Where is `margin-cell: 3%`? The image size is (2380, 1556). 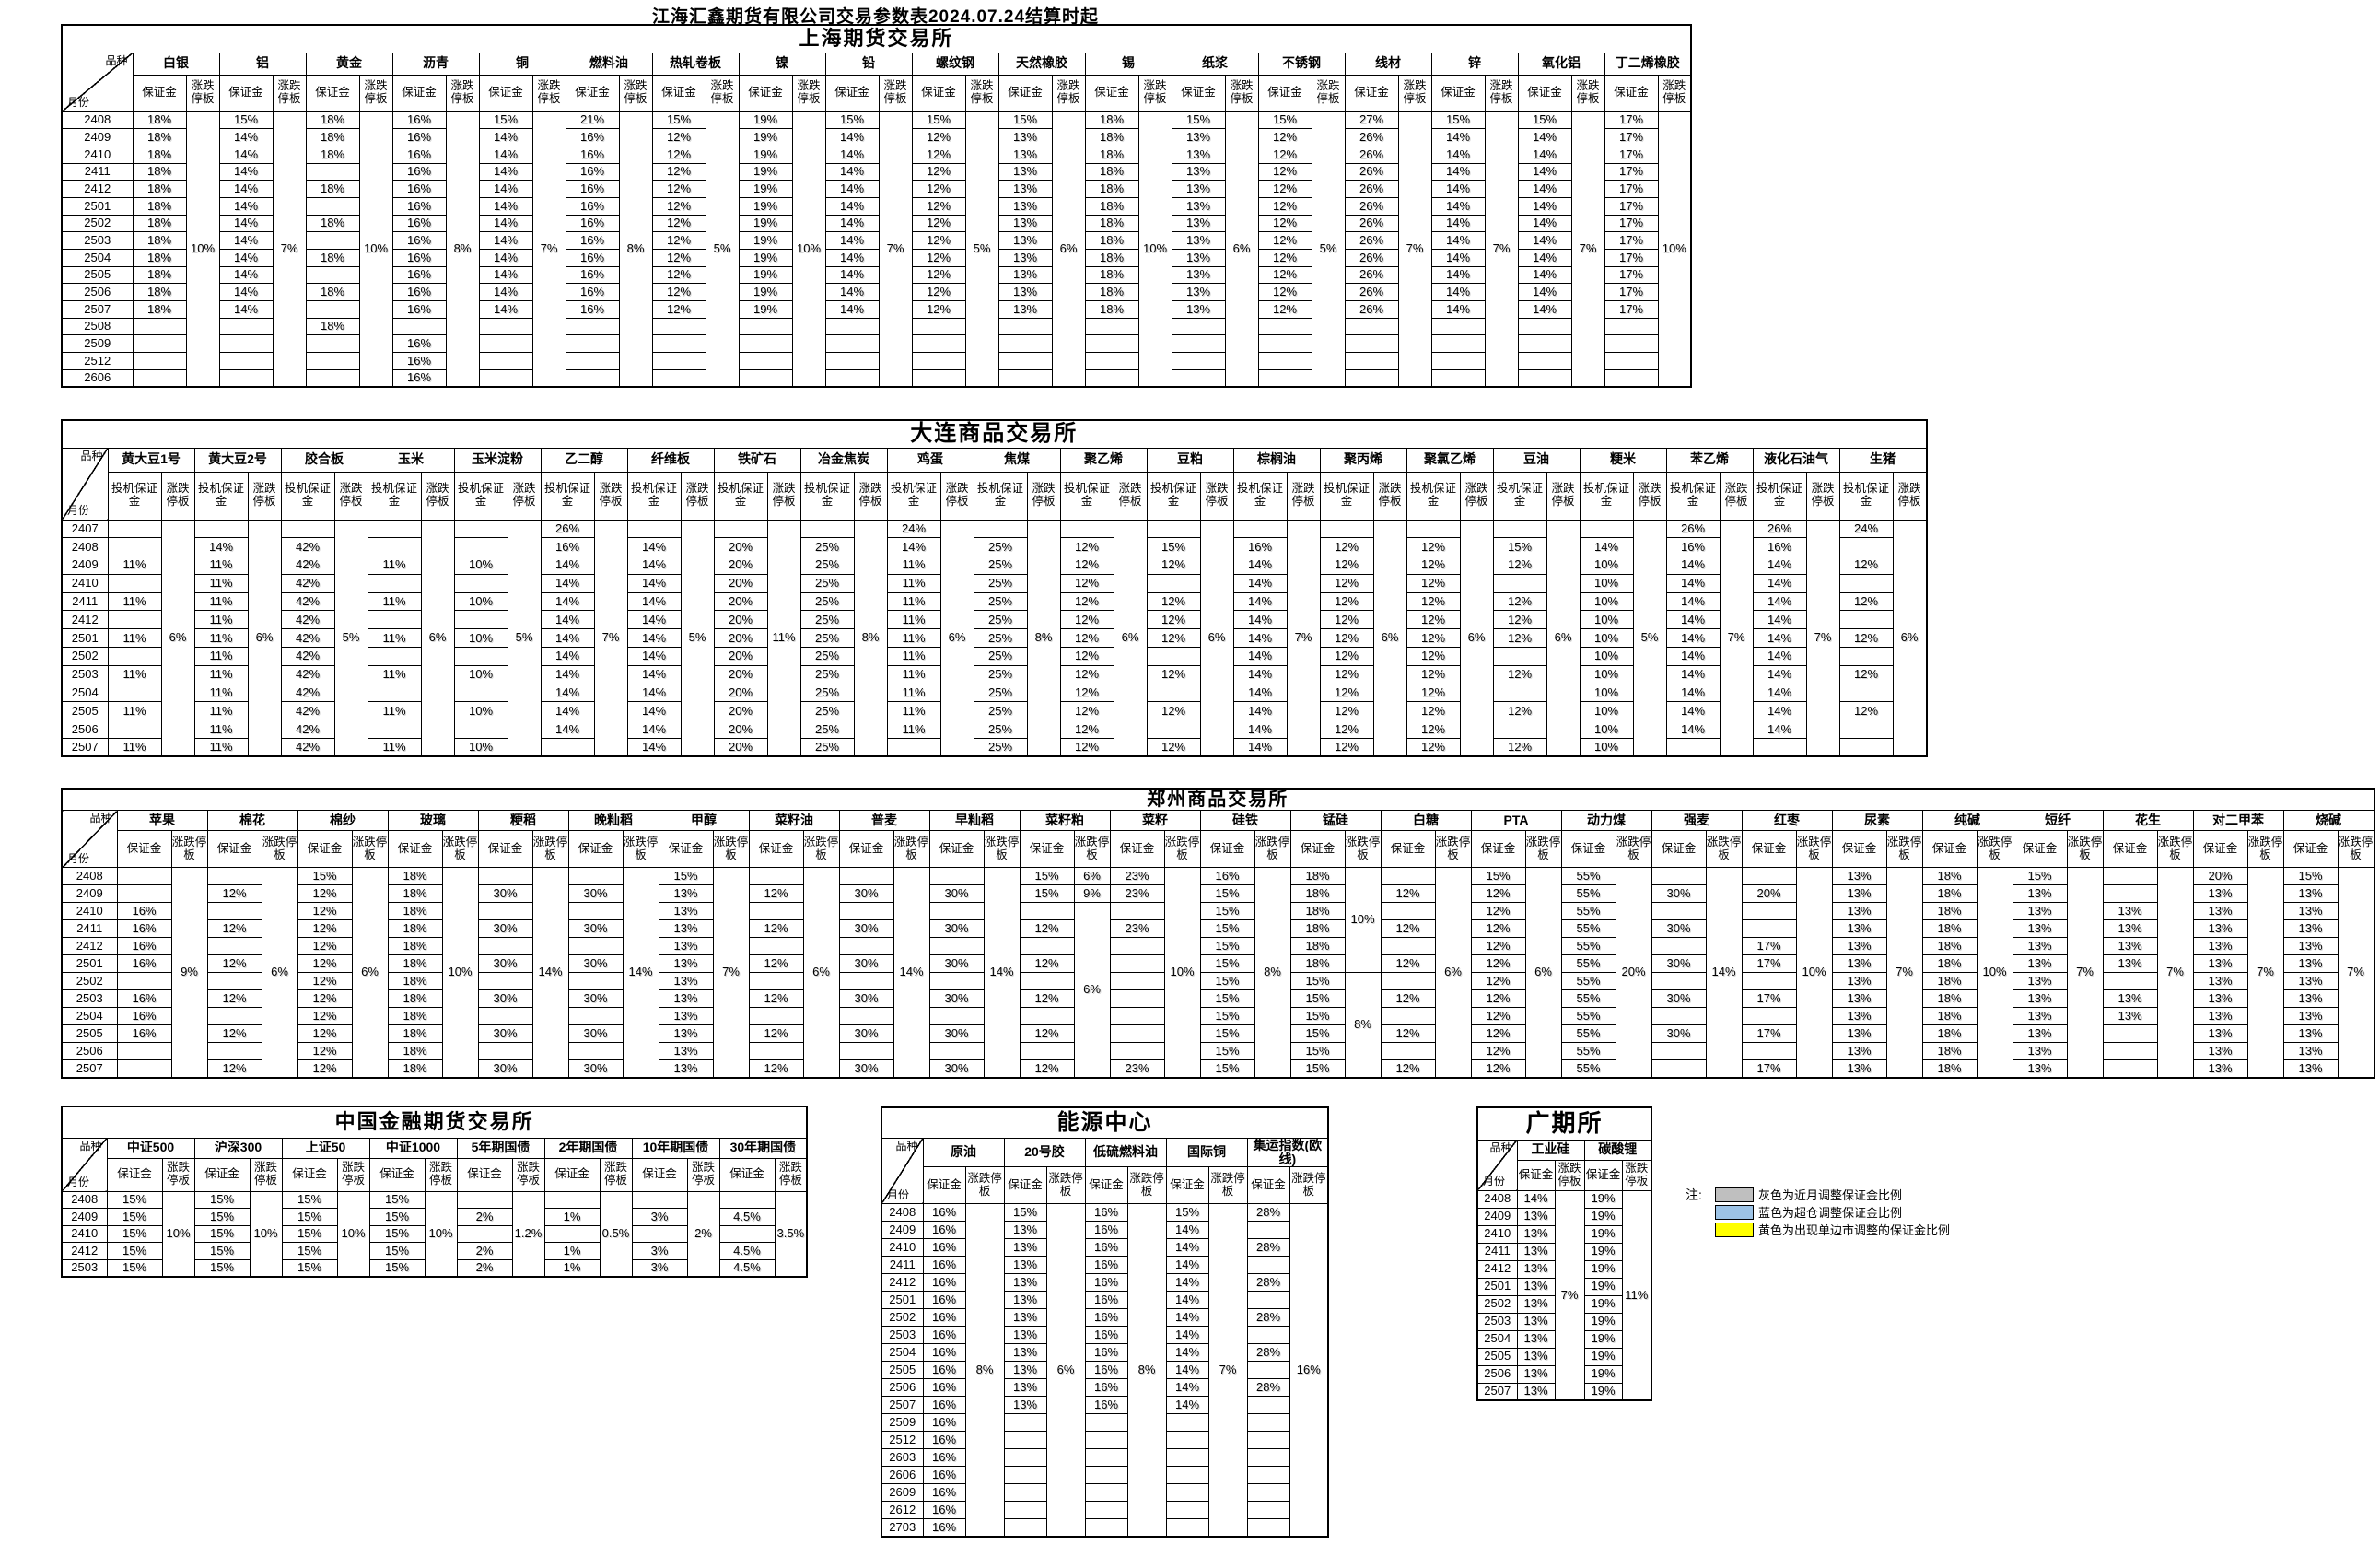
margin-cell: 3% is located at coordinates (659, 1251).